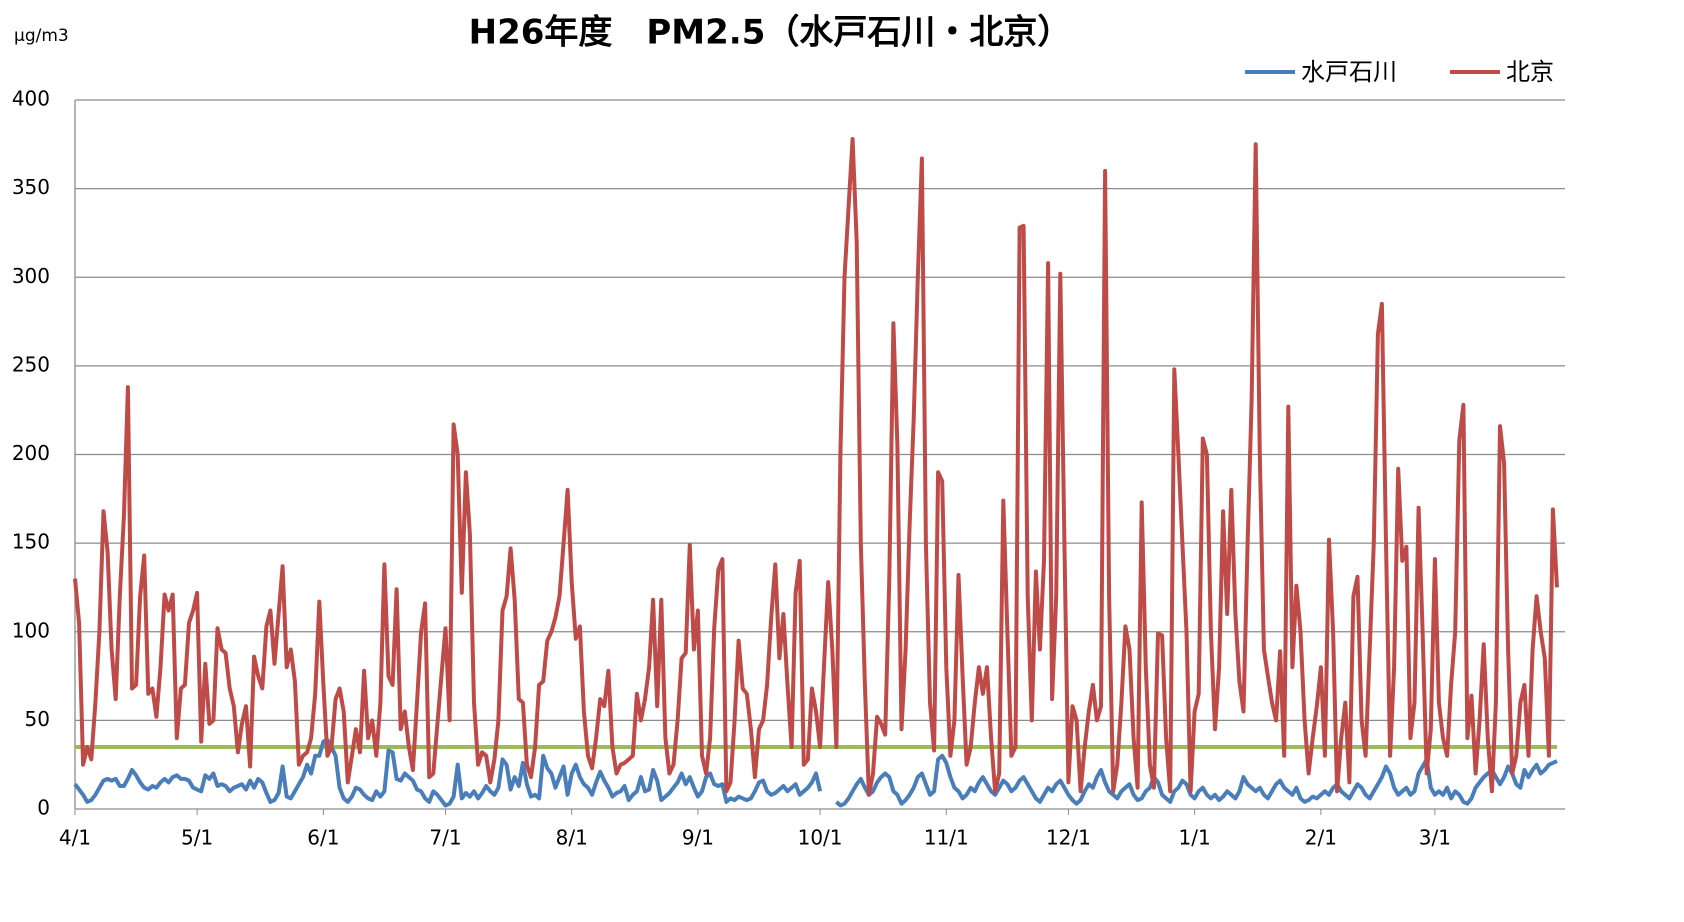 The height and width of the screenshot is (922, 1684). I want to click on x-tick-label: 2/1, so click(1321, 838).